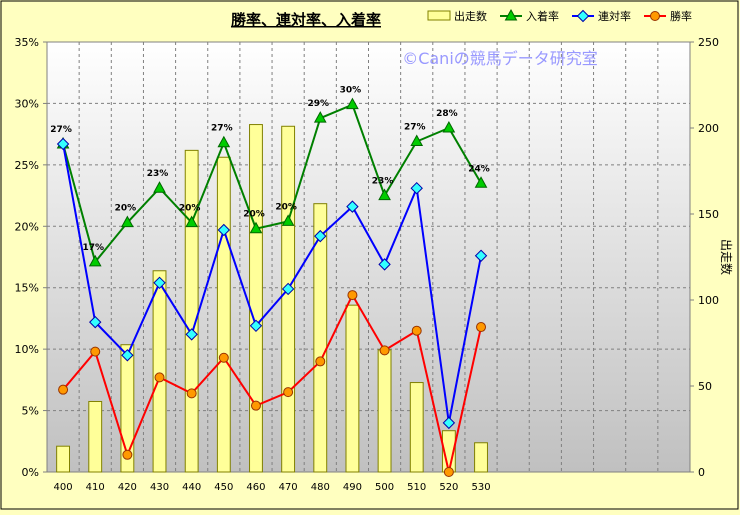  Describe the element at coordinates (448, 472) in the screenshot. I see `marker-勝率-520` at that location.